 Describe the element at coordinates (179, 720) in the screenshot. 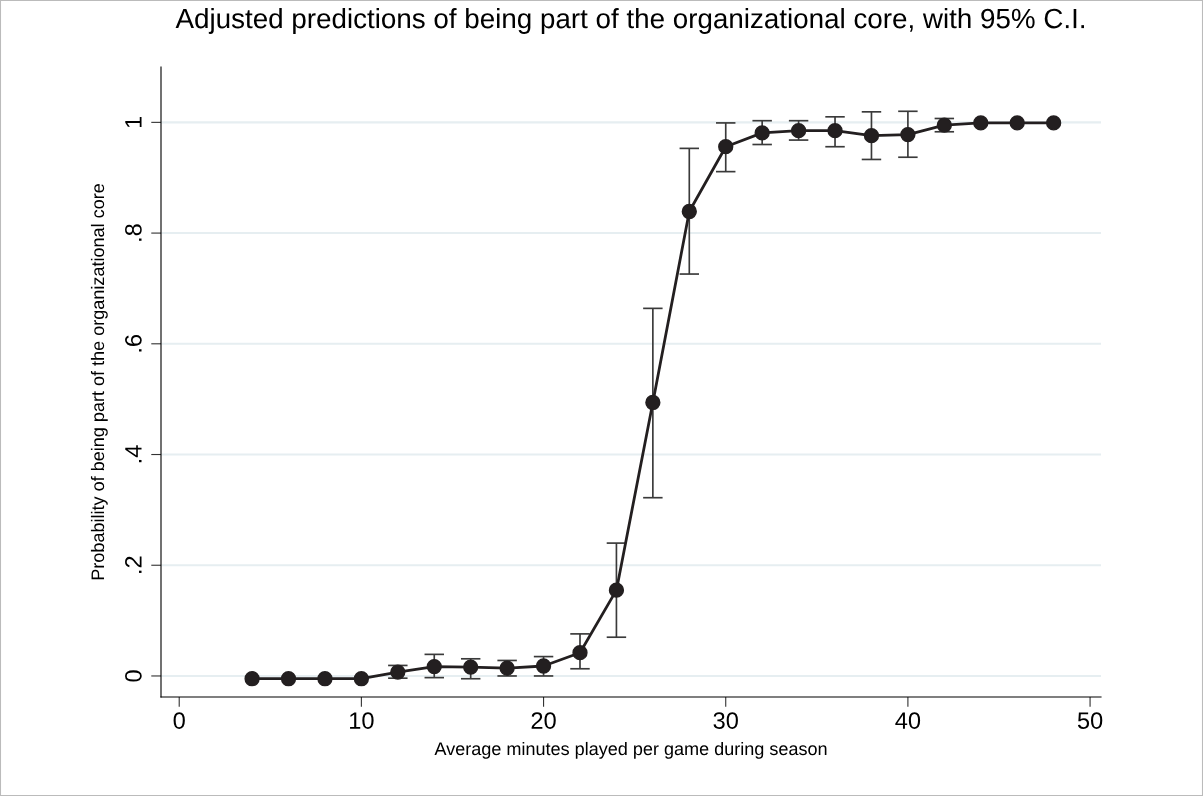

I see `x-tick-label: 0` at that location.